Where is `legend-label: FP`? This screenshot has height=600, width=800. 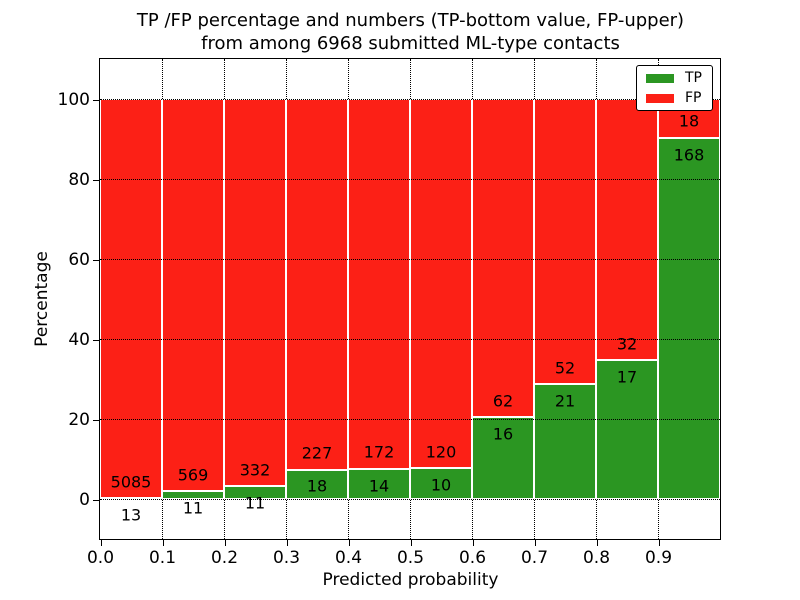
legend-label: FP is located at coordinates (693, 98).